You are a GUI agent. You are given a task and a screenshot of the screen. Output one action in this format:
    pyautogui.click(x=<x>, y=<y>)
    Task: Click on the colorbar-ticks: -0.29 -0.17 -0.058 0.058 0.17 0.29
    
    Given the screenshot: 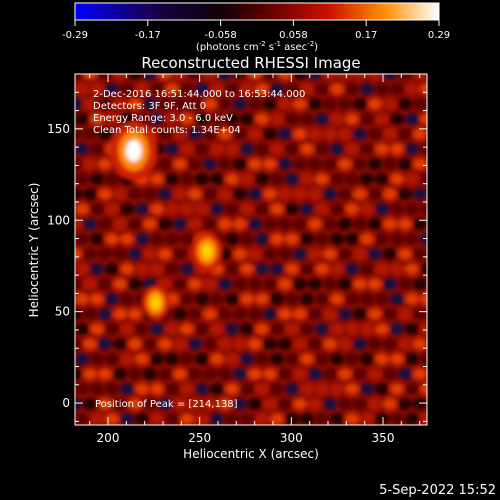 What is the action you would take?
    pyautogui.click(x=256, y=30)
    